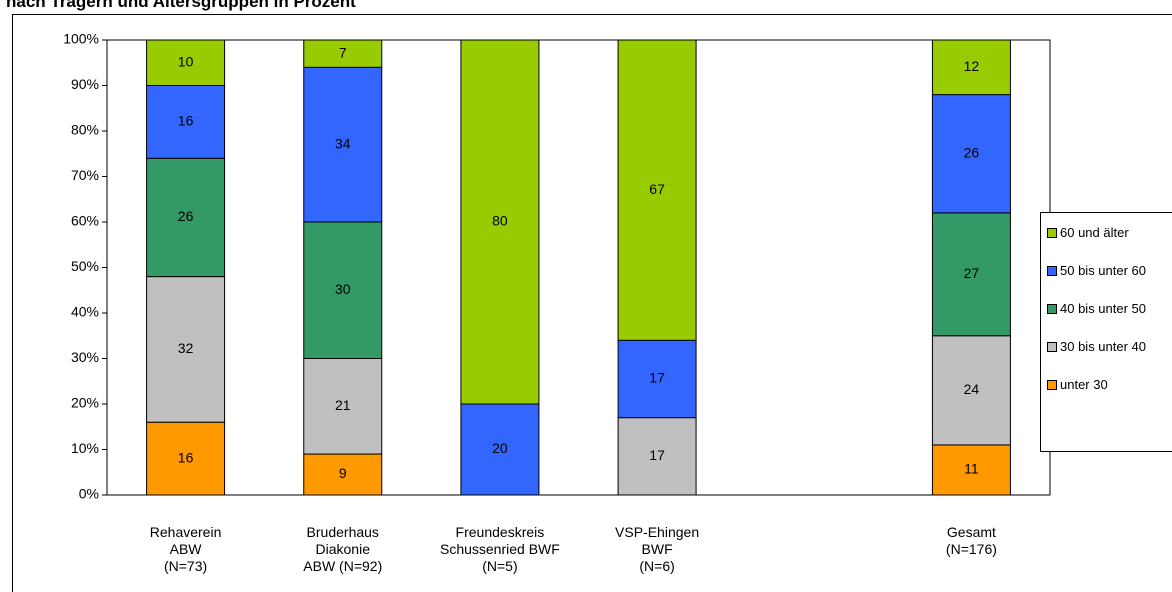 The height and width of the screenshot is (592, 1172). I want to click on data-label: 21, so click(343, 405).